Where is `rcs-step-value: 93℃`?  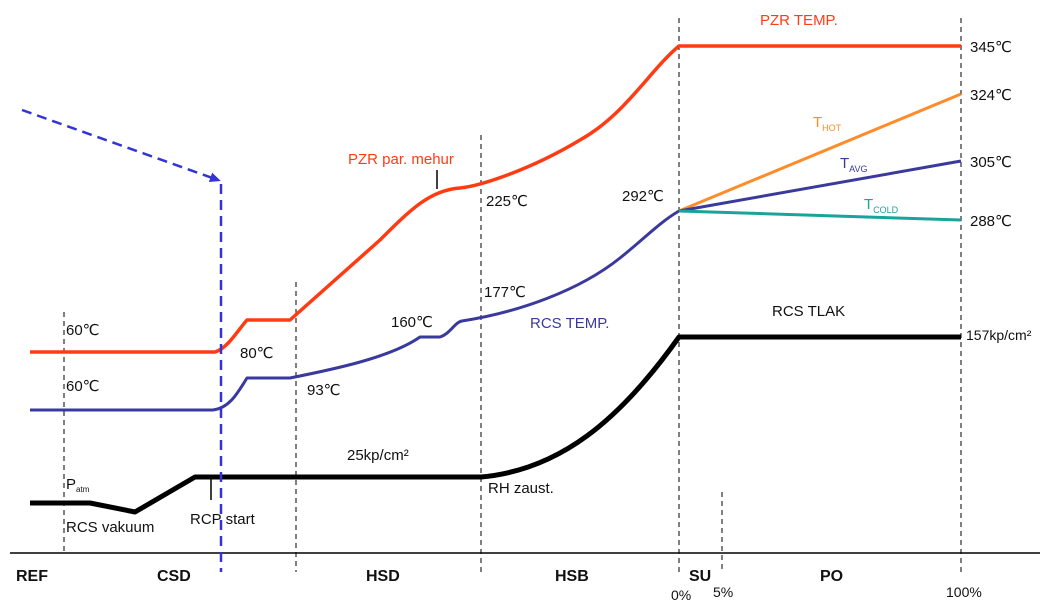 rcs-step-value: 93℃ is located at coordinates (324, 390).